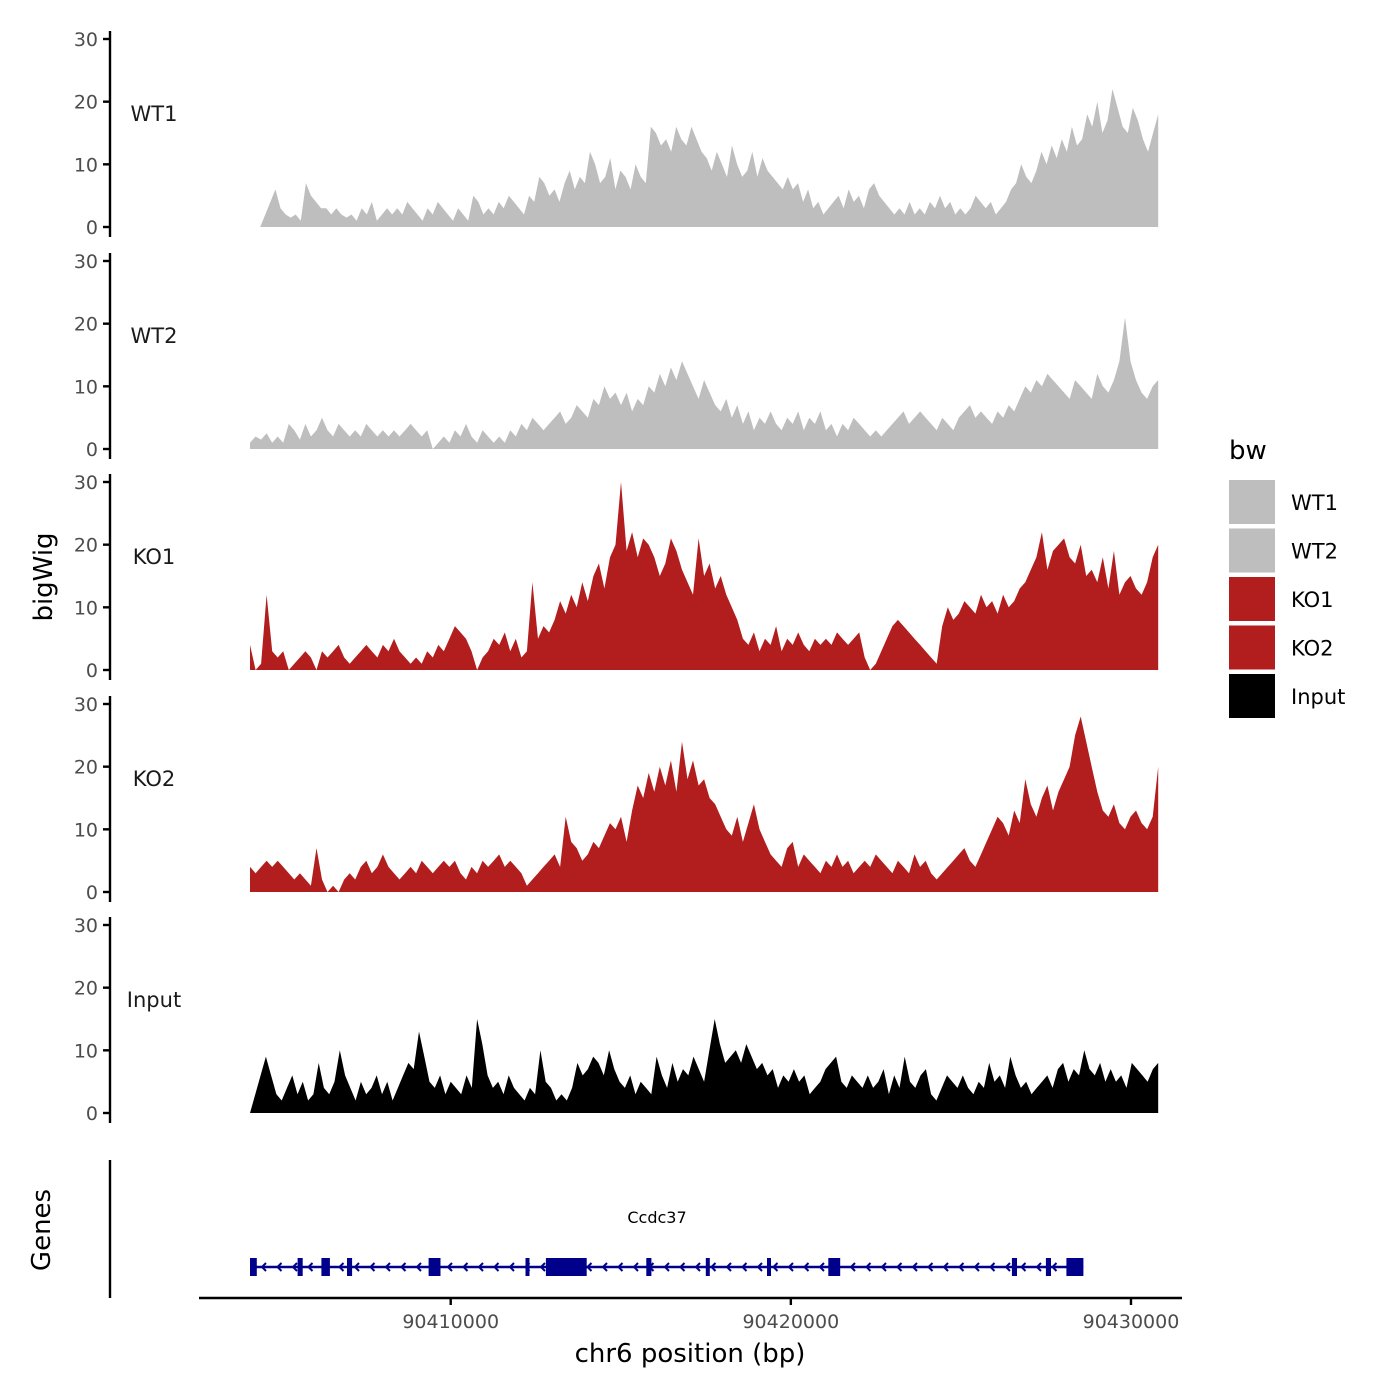 This screenshot has width=1400, height=1400. What do you see at coordinates (92, 1114) in the screenshot?
I see `y-tick-label-input-0: 0` at bounding box center [92, 1114].